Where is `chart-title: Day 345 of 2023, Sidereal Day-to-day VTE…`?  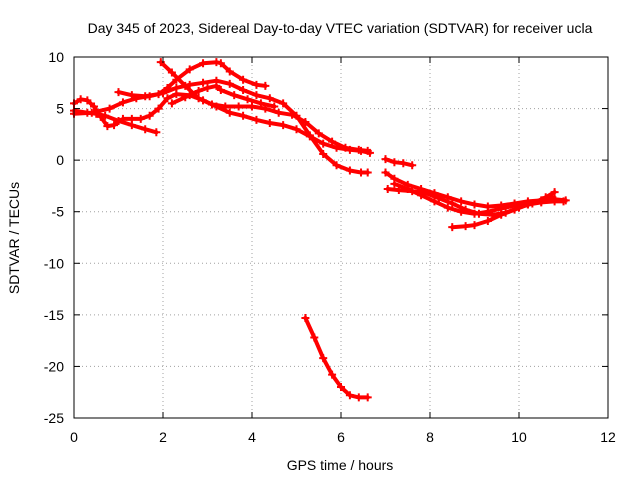
chart-title: Day 345 of 2023, Sidereal Day-to-day VTE… is located at coordinates (340, 28).